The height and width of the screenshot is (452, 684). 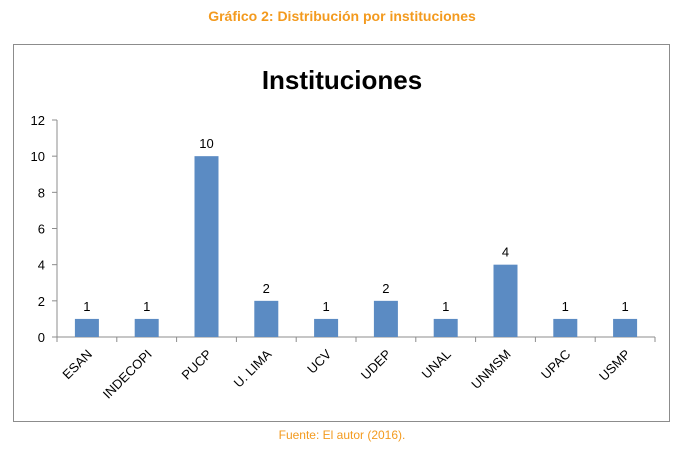 I want to click on y-tick-label: 0, so click(x=41, y=337).